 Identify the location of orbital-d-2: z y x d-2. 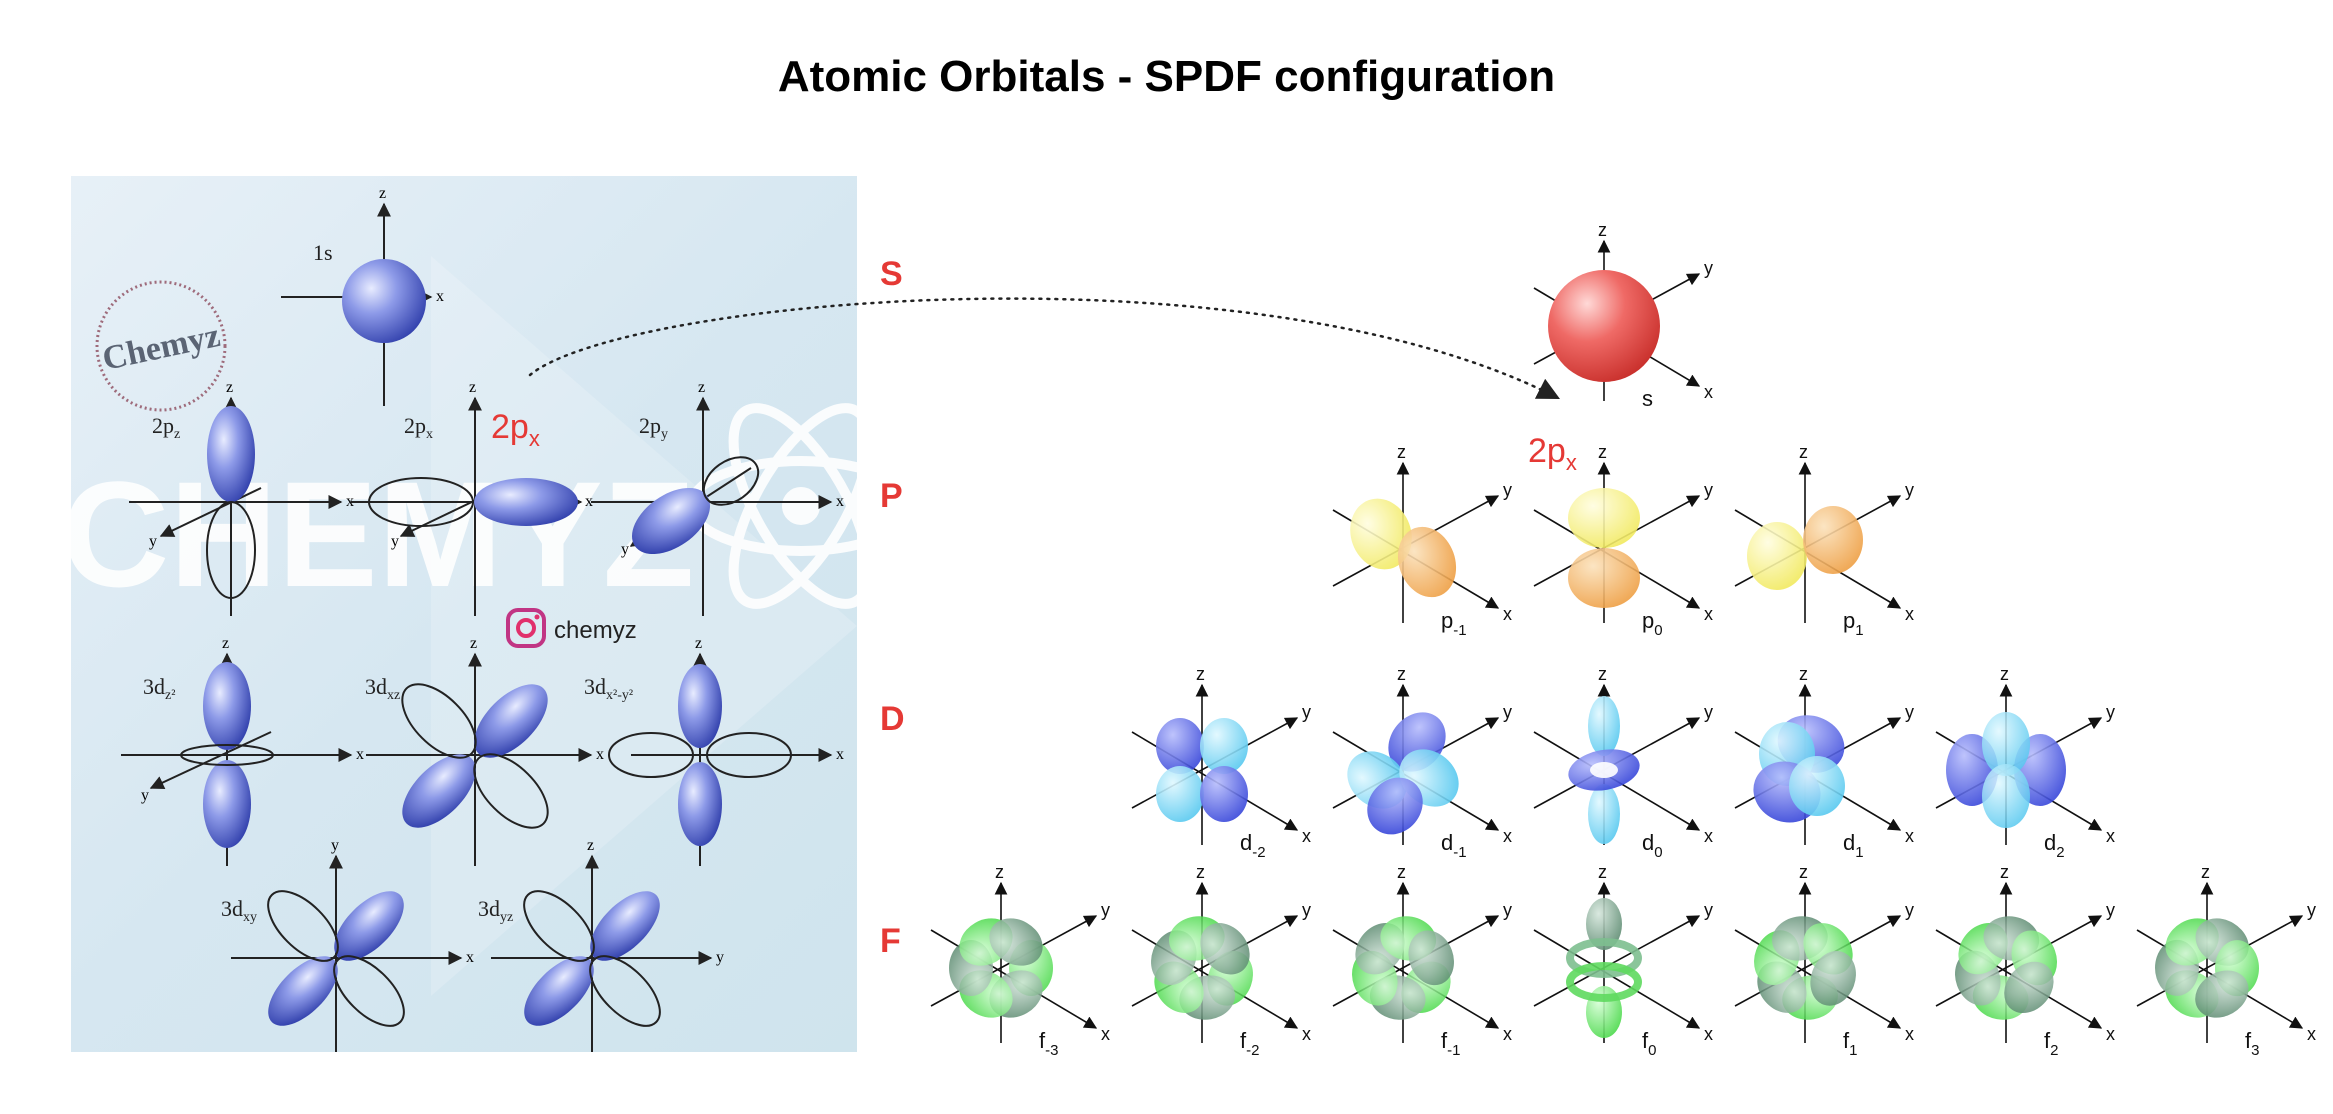
(1221, 762).